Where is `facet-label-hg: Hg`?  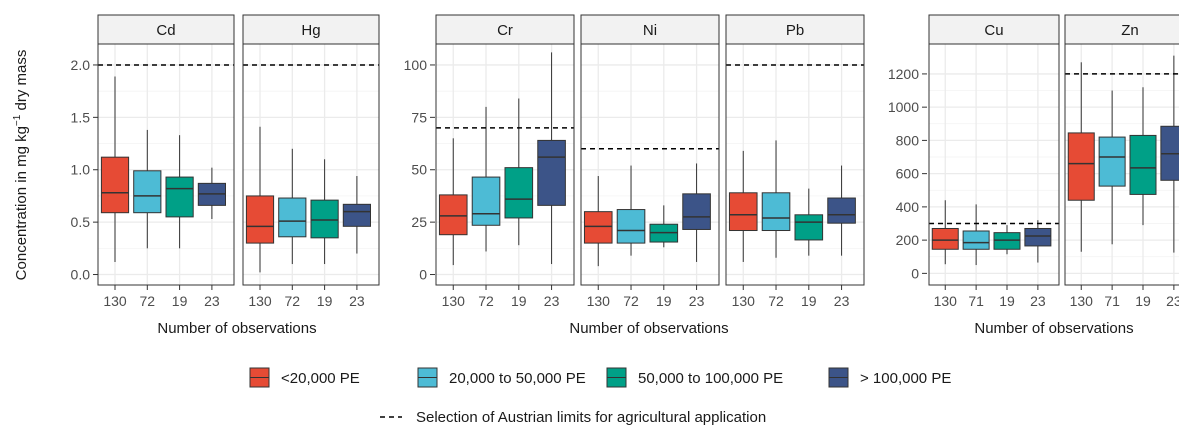
facet-label-hg: Hg is located at coordinates (310, 30).